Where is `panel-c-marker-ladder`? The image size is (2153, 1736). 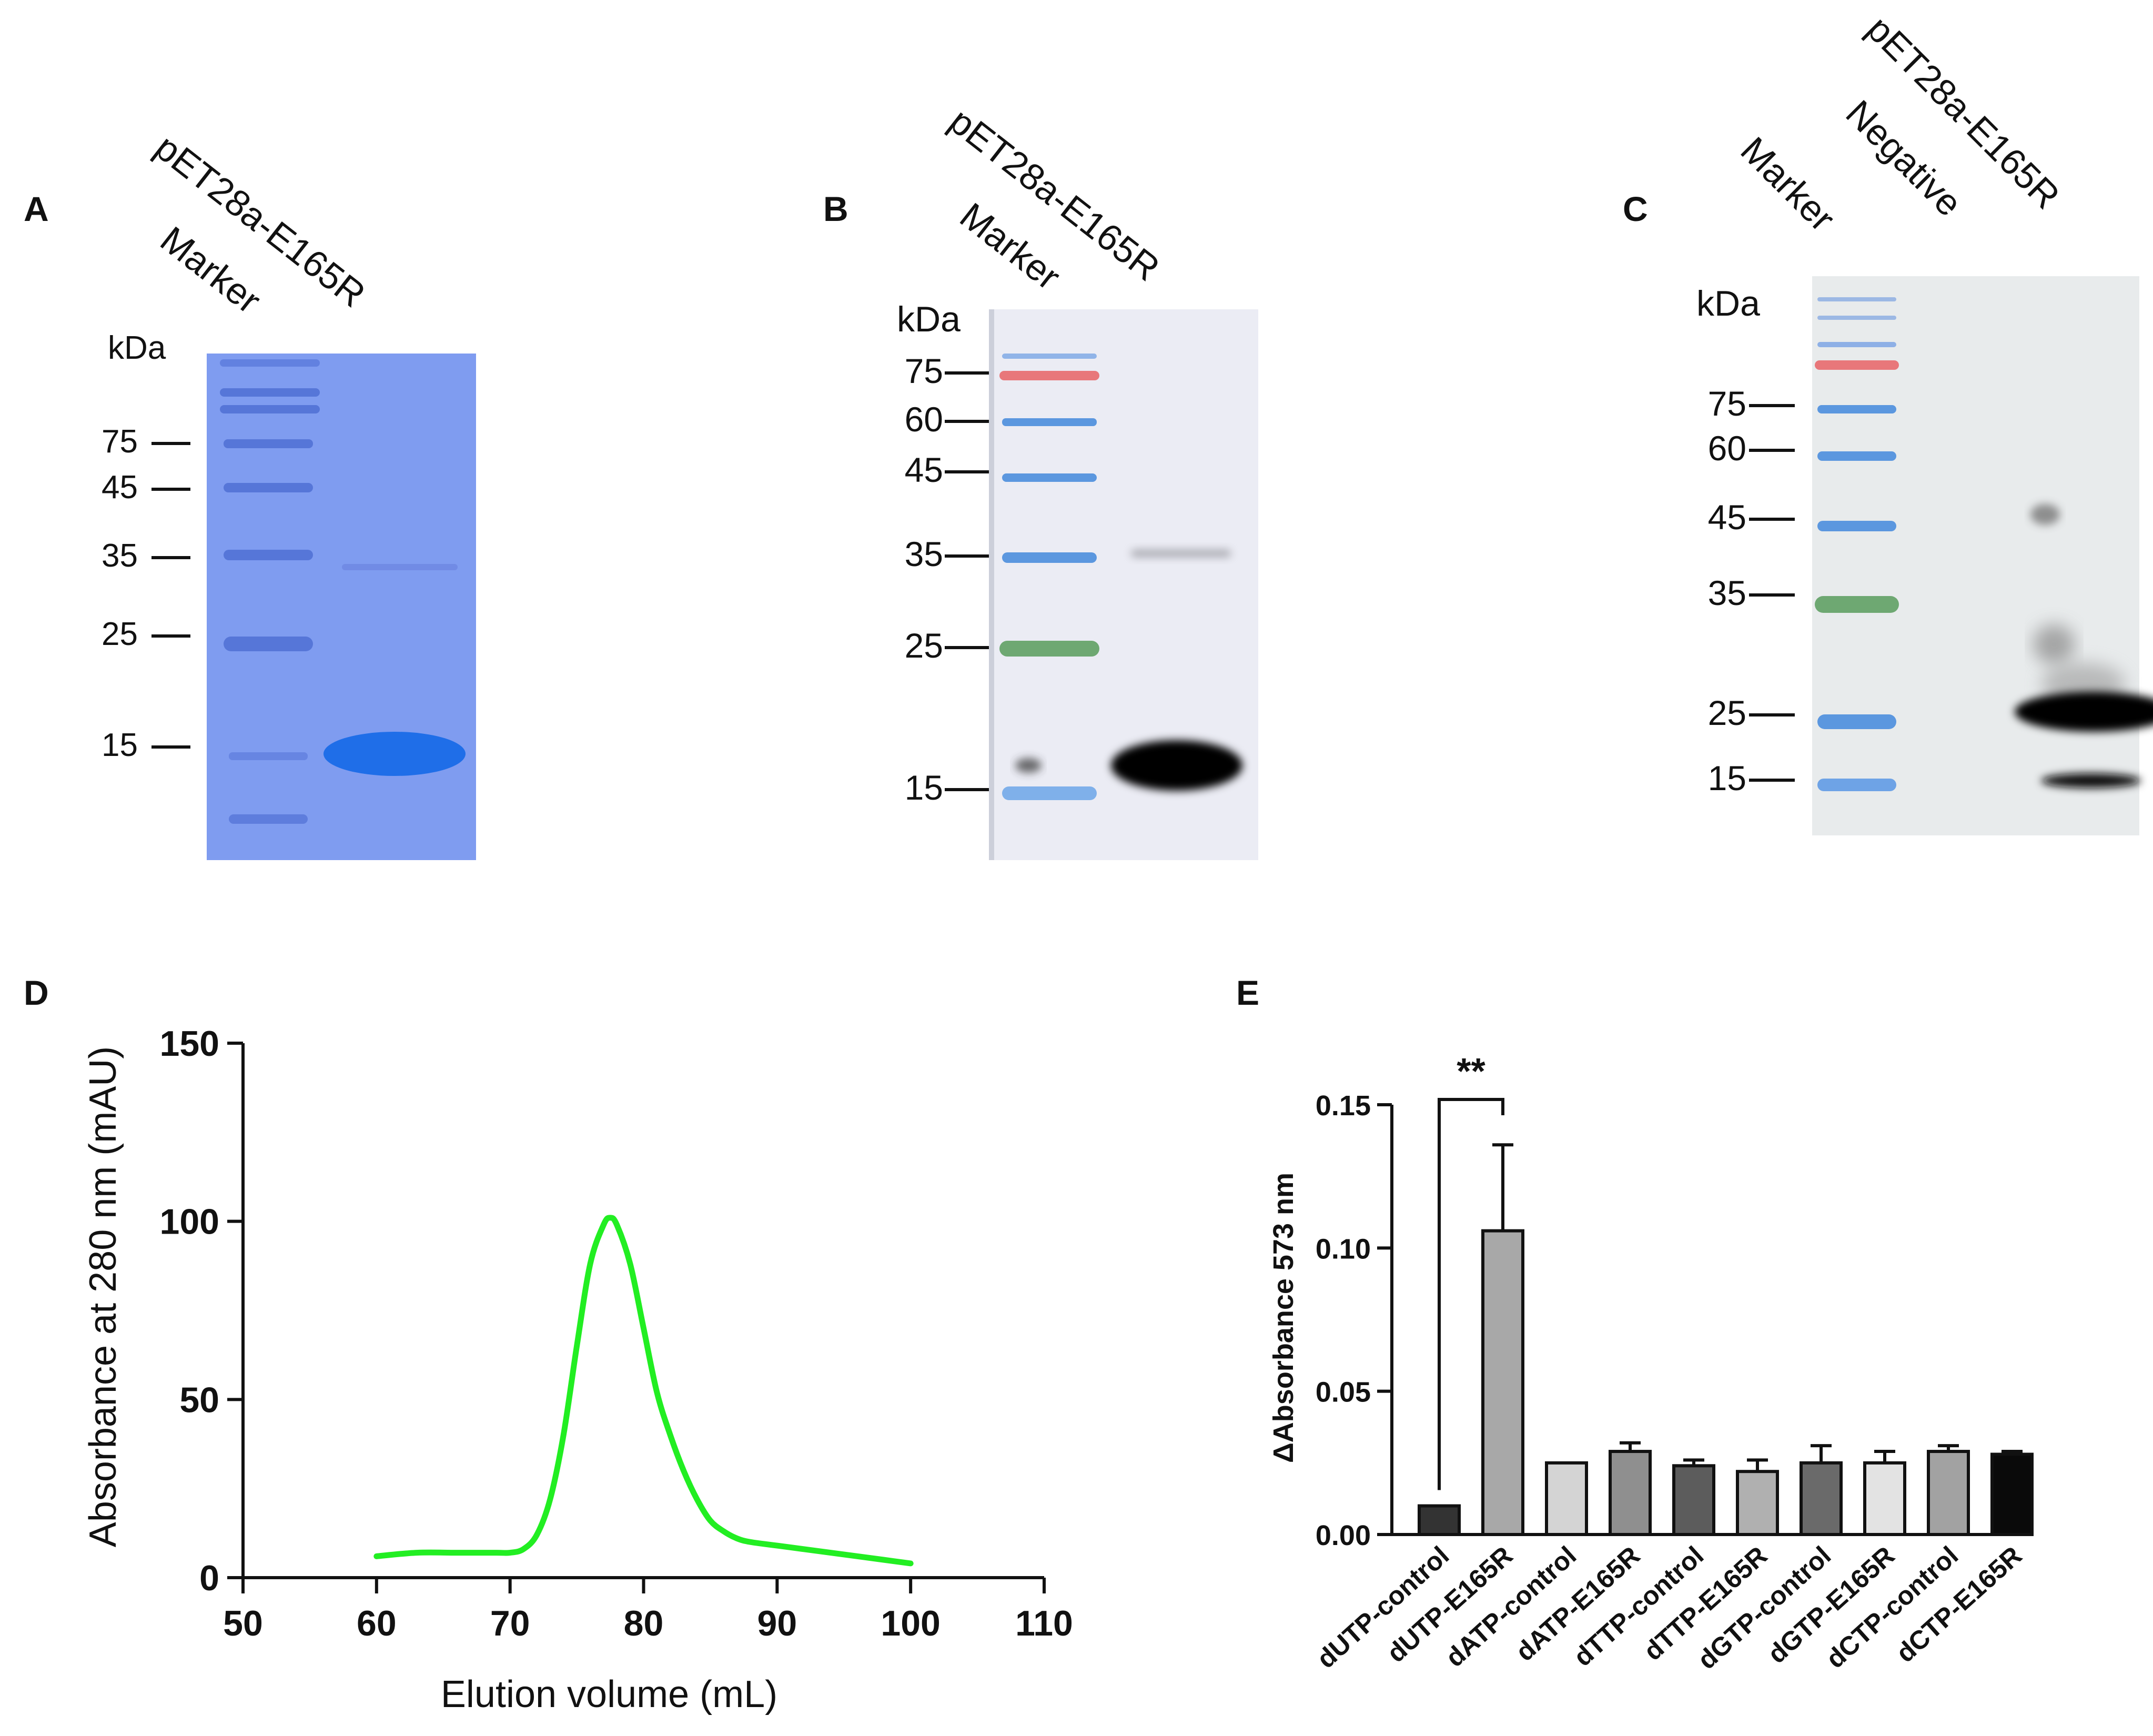 panel-c-marker-ladder is located at coordinates (1857, 544).